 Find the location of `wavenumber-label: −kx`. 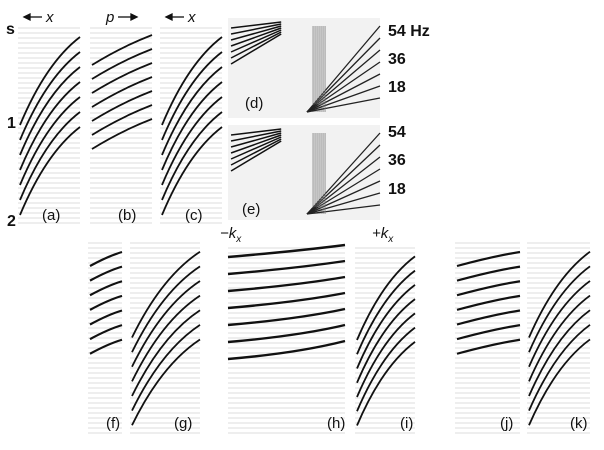

wavenumber-label: −kx is located at coordinates (231, 235).